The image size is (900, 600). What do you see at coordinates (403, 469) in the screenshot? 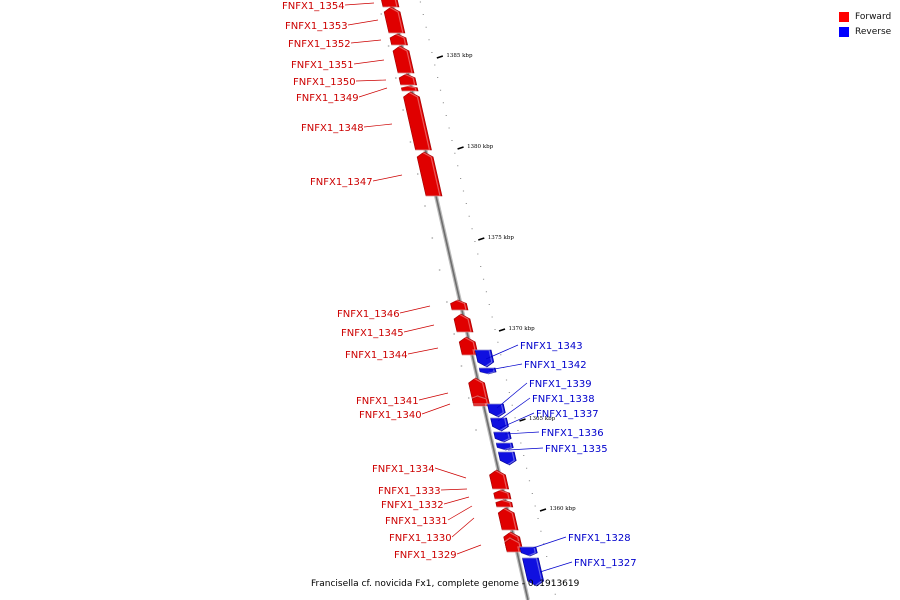
I see `gene-label-fnfx1_1334: FNFX1_1334` at bounding box center [403, 469].